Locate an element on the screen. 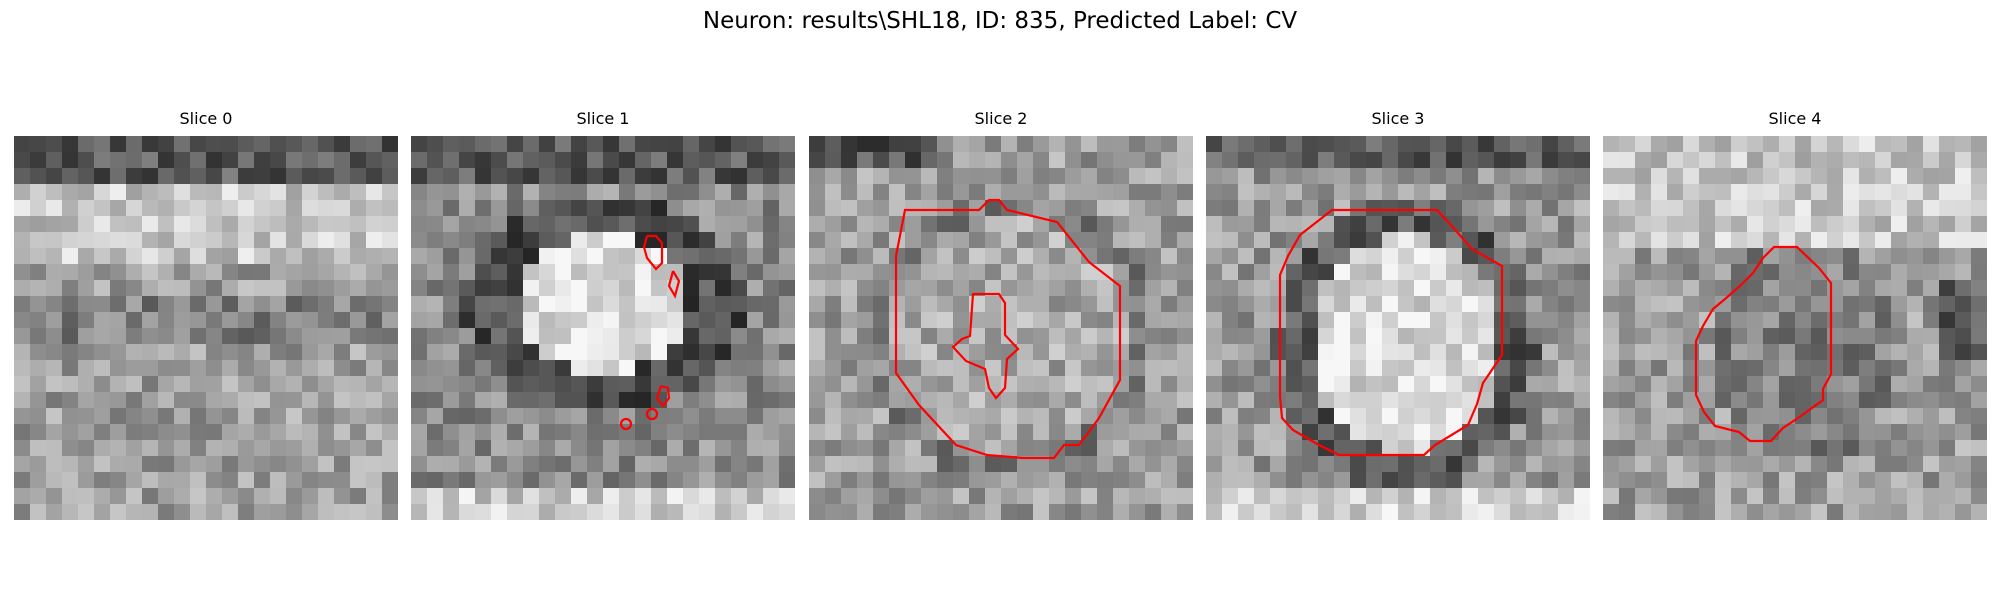 Image resolution: width=2000 pixels, height=600 pixels. contour-inner is located at coordinates (985, 346).